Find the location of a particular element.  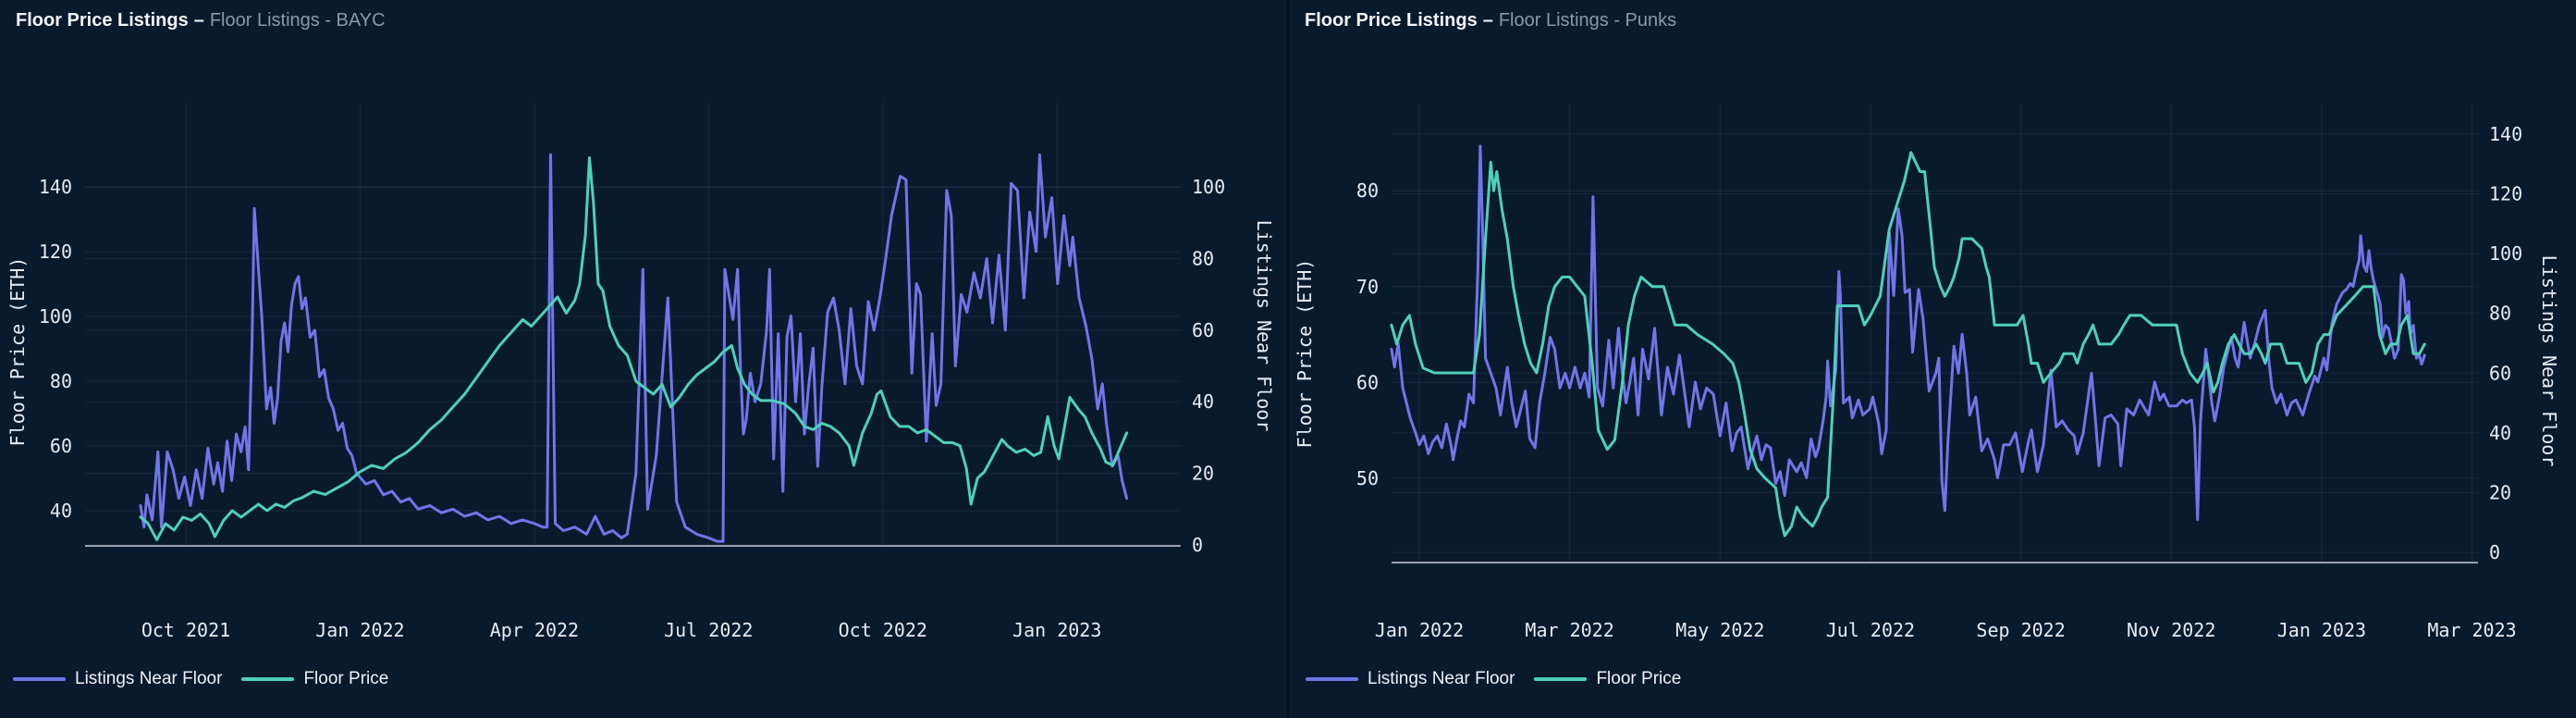

x-tick-label: Mar 2022 is located at coordinates (1569, 630).